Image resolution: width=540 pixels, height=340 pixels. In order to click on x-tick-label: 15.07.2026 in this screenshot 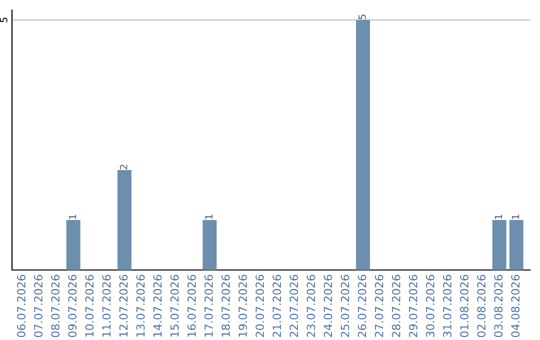, I will do `click(174, 305)`.